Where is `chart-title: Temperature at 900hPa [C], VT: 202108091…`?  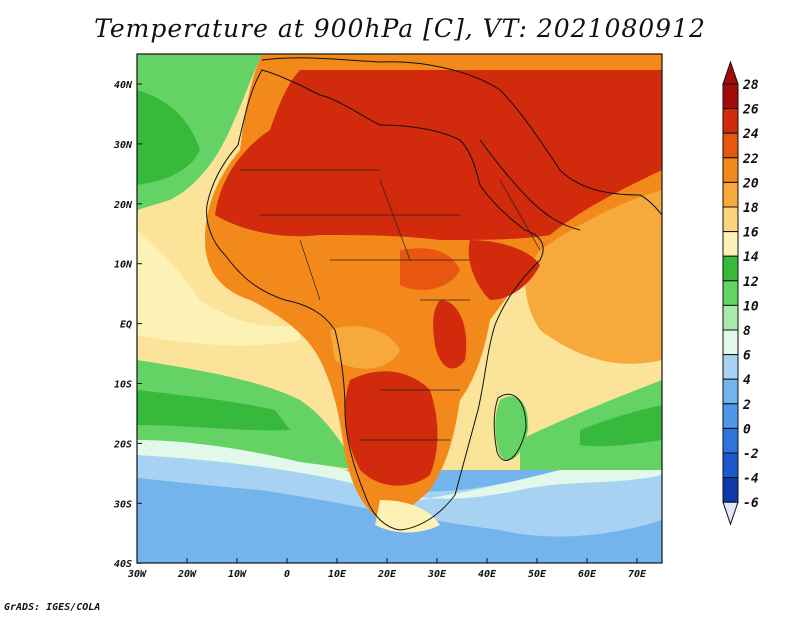 chart-title: Temperature at 900hPa [C], VT: 202108091… is located at coordinates (400, 28).